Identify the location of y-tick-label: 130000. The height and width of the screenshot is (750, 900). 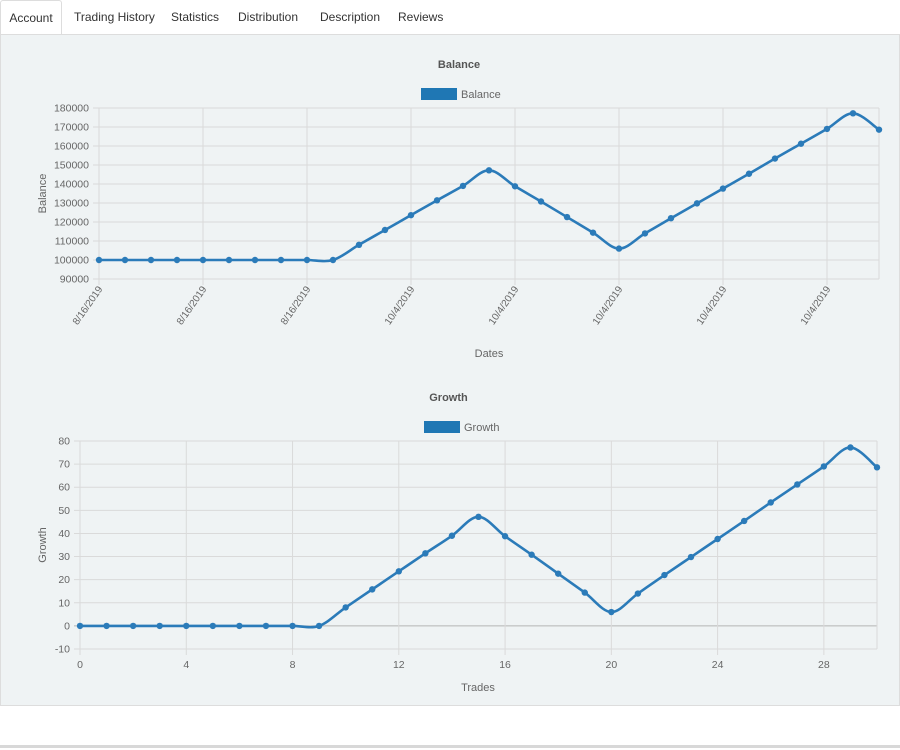
(71, 204).